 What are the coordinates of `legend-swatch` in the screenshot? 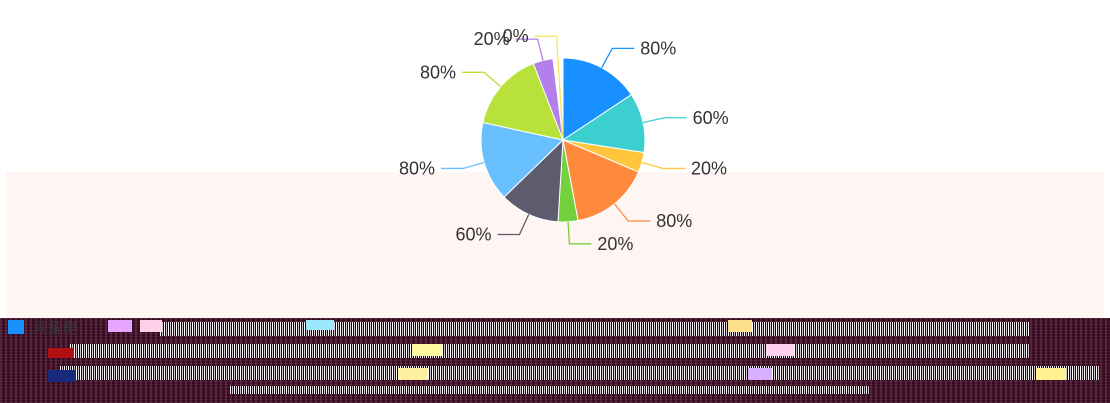 It's located at (16, 327).